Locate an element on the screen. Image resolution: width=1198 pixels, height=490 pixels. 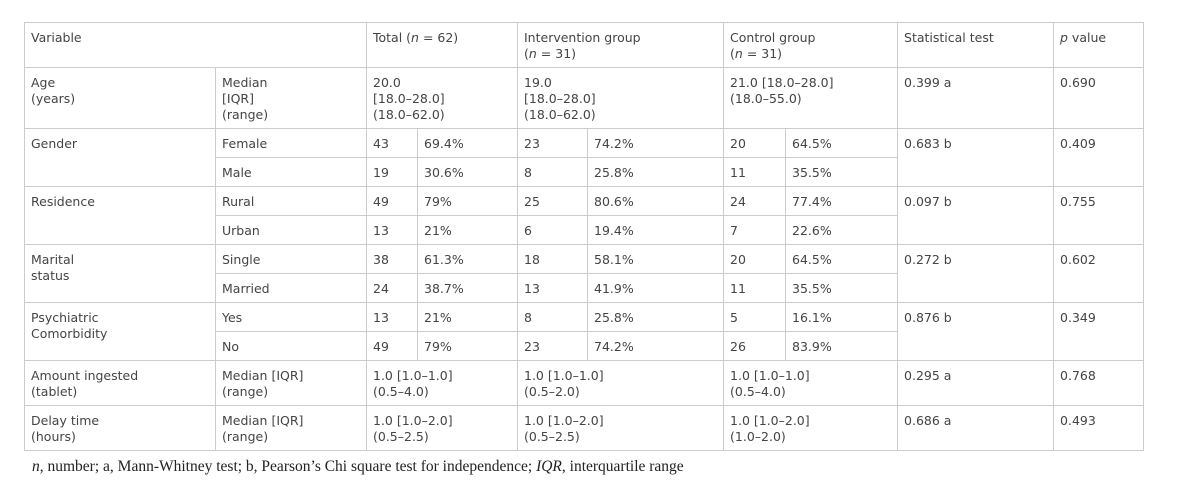
table-row: Male 19 30.6% 8 25.8% 11 35.5% is located at coordinates (584, 172).